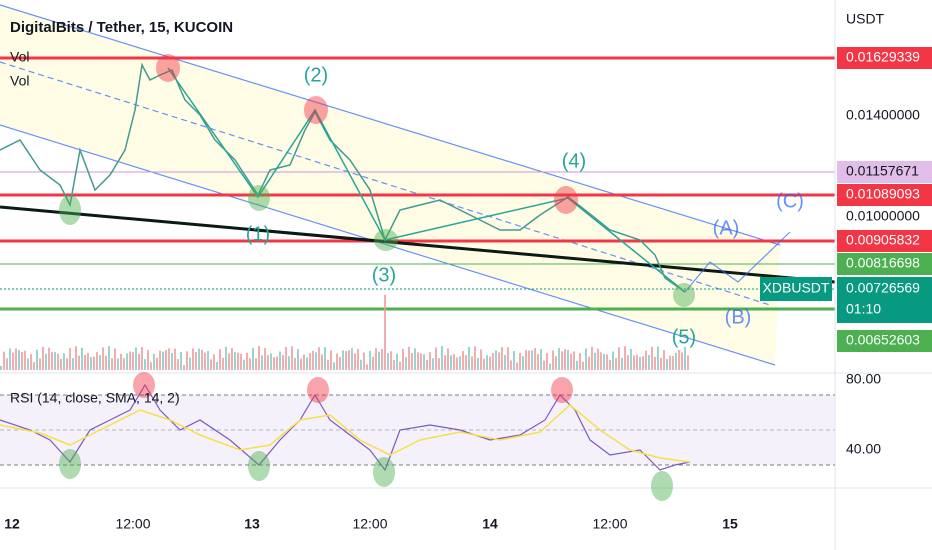  What do you see at coordinates (883, 288) in the screenshot?
I see `price-tag-text: 0.00726569` at bounding box center [883, 288].